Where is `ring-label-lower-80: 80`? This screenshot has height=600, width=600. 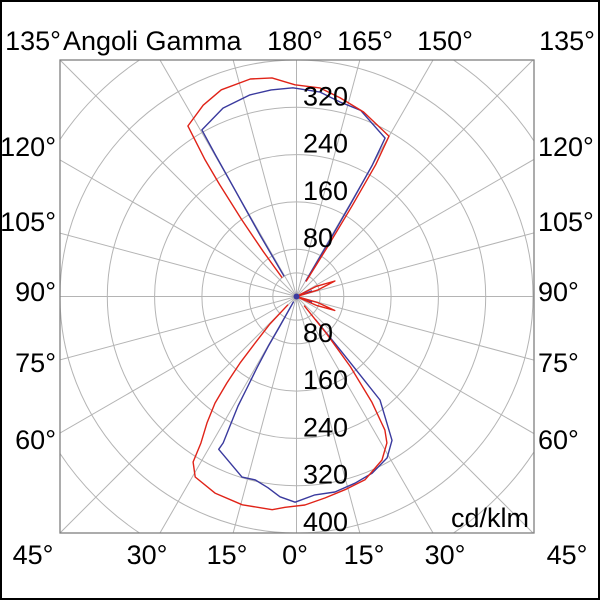
ring-label-lower-80: 80 is located at coordinates (318, 333).